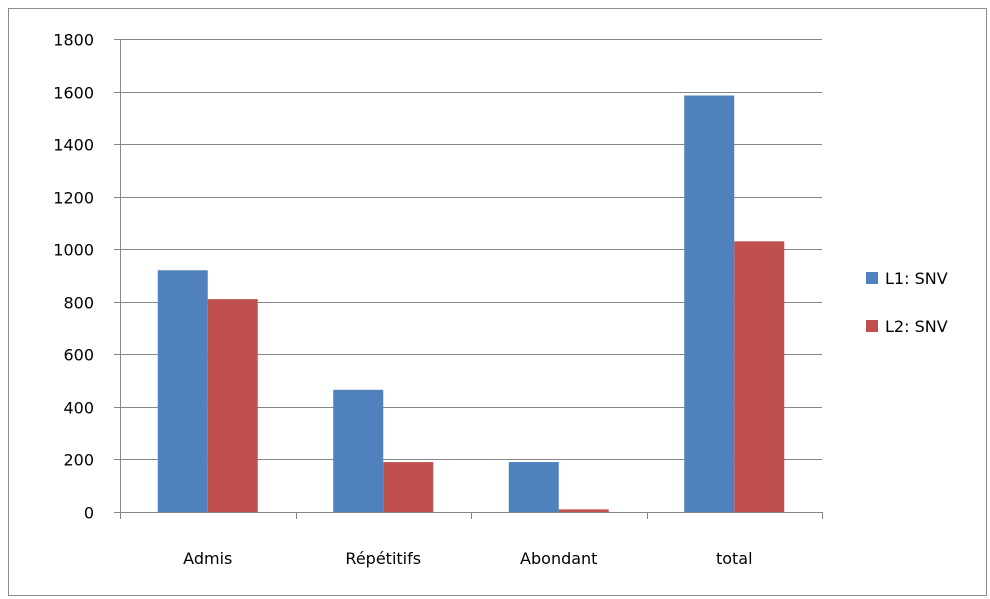  I want to click on bar-répétitifs-series-2, so click(408, 487).